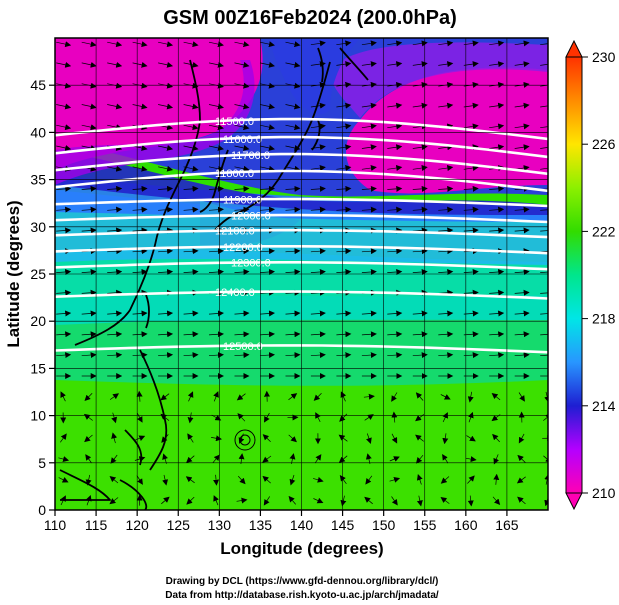 This screenshot has height=605, width=619. Describe the element at coordinates (242, 140) in the screenshot. I see `contour-label: 11600.0` at that location.